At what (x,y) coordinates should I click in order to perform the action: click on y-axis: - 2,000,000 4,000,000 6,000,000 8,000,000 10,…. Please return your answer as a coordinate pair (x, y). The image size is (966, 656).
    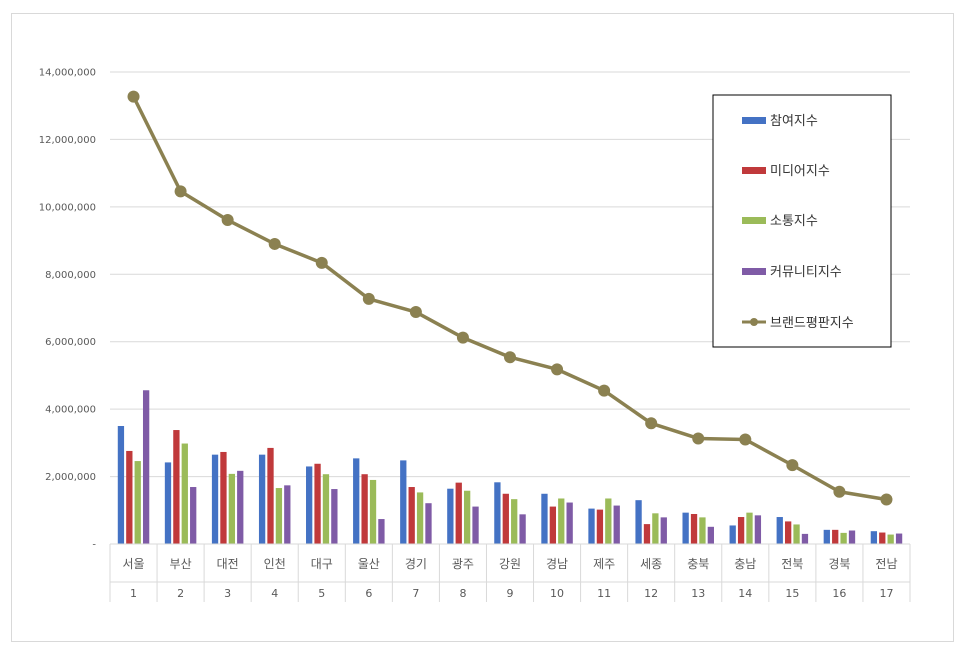
    Looking at the image, I should click on (68, 309).